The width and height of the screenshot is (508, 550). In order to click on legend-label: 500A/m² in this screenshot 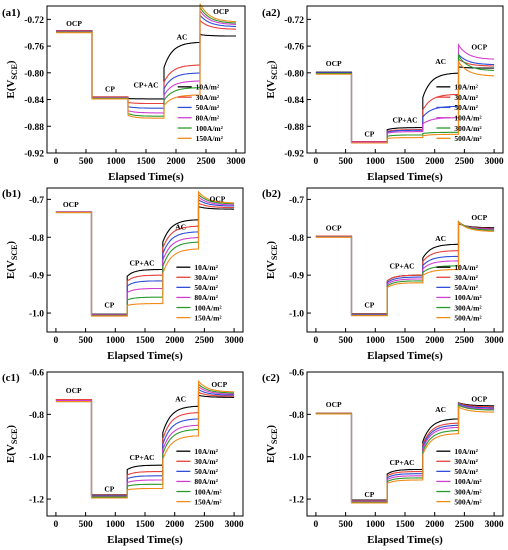, I will do `click(468, 317)`.